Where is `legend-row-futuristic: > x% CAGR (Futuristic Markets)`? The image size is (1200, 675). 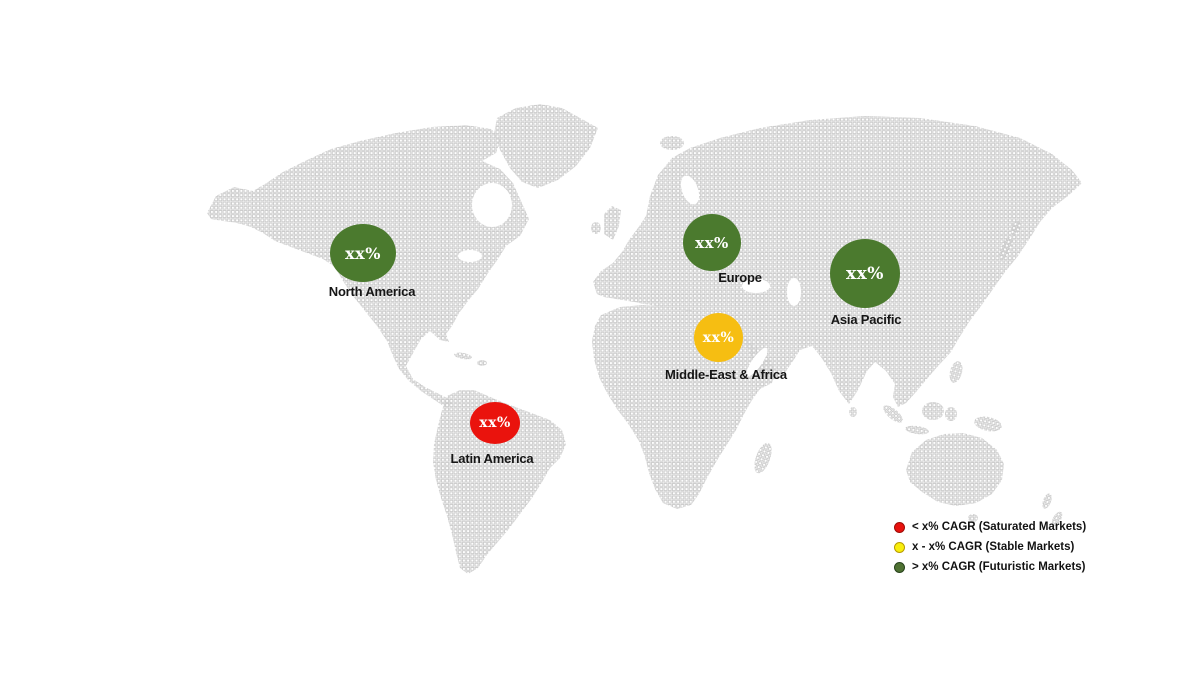
legend-row-futuristic: > x% CAGR (Futuristic Markets) is located at coordinates (990, 567).